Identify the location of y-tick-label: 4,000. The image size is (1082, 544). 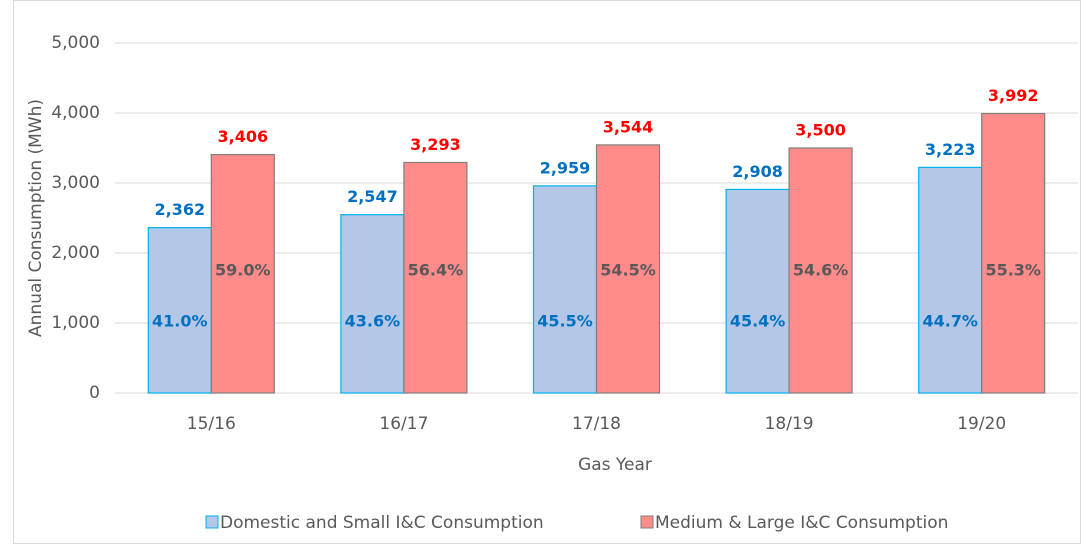
(75, 113).